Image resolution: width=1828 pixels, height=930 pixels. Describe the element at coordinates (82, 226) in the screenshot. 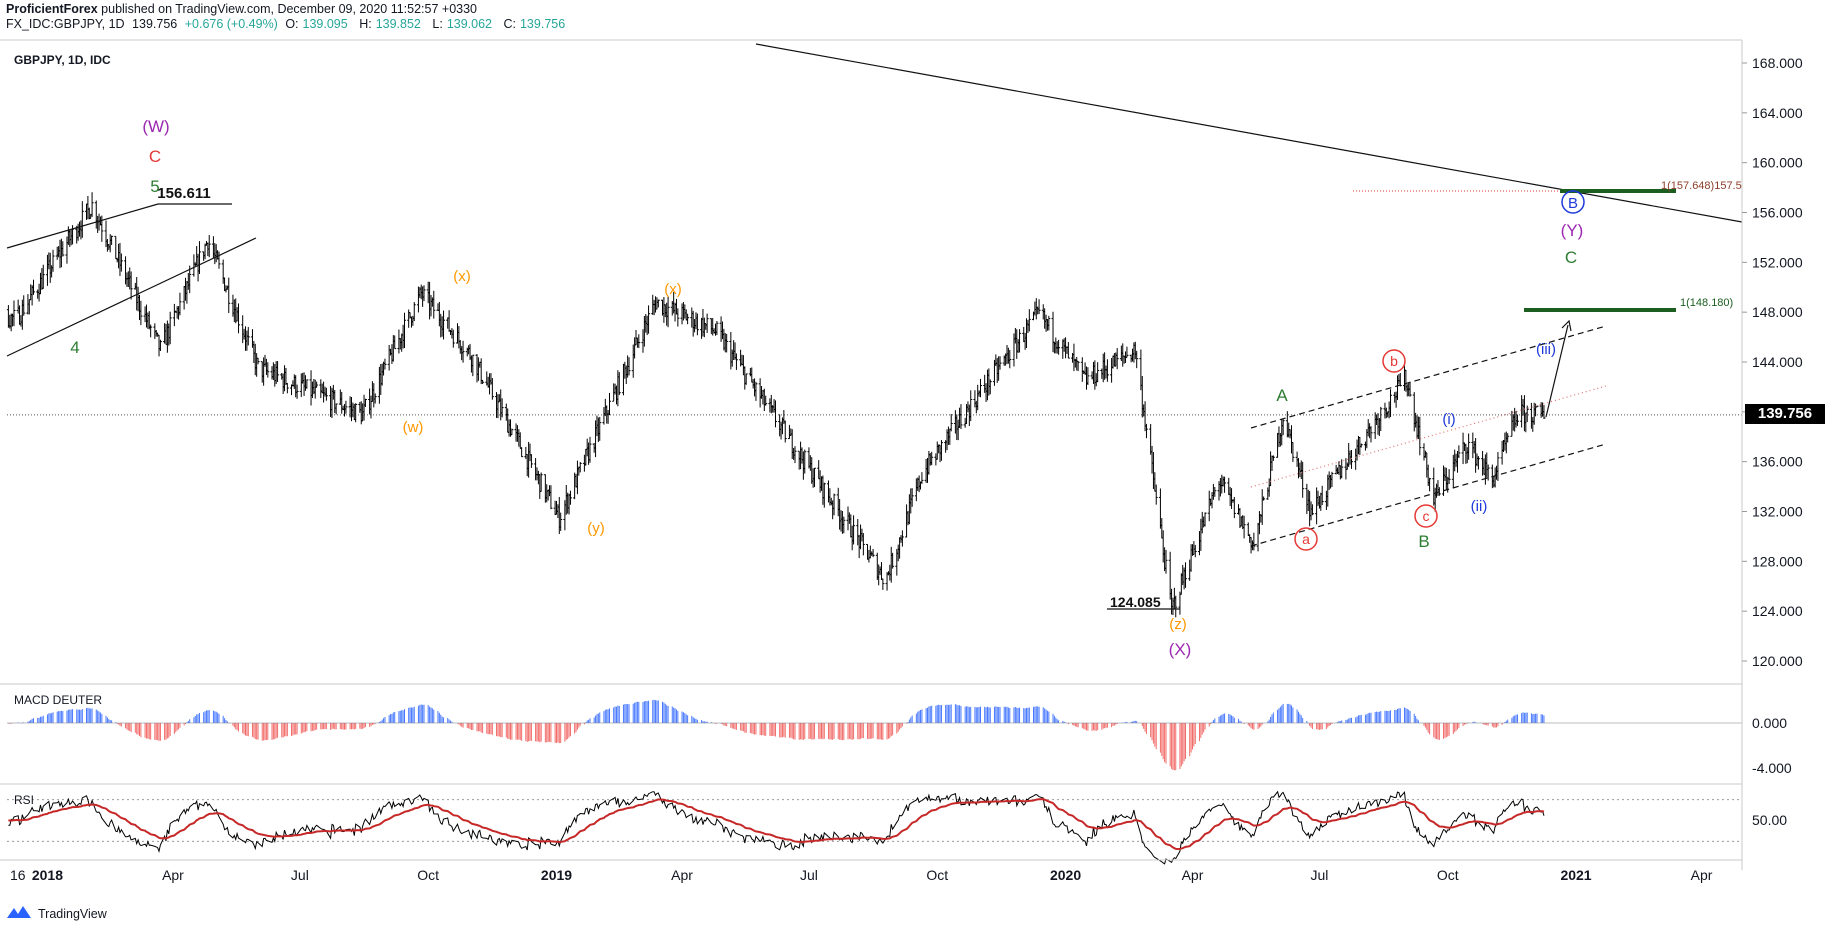

I see `wedge-upper-line` at that location.